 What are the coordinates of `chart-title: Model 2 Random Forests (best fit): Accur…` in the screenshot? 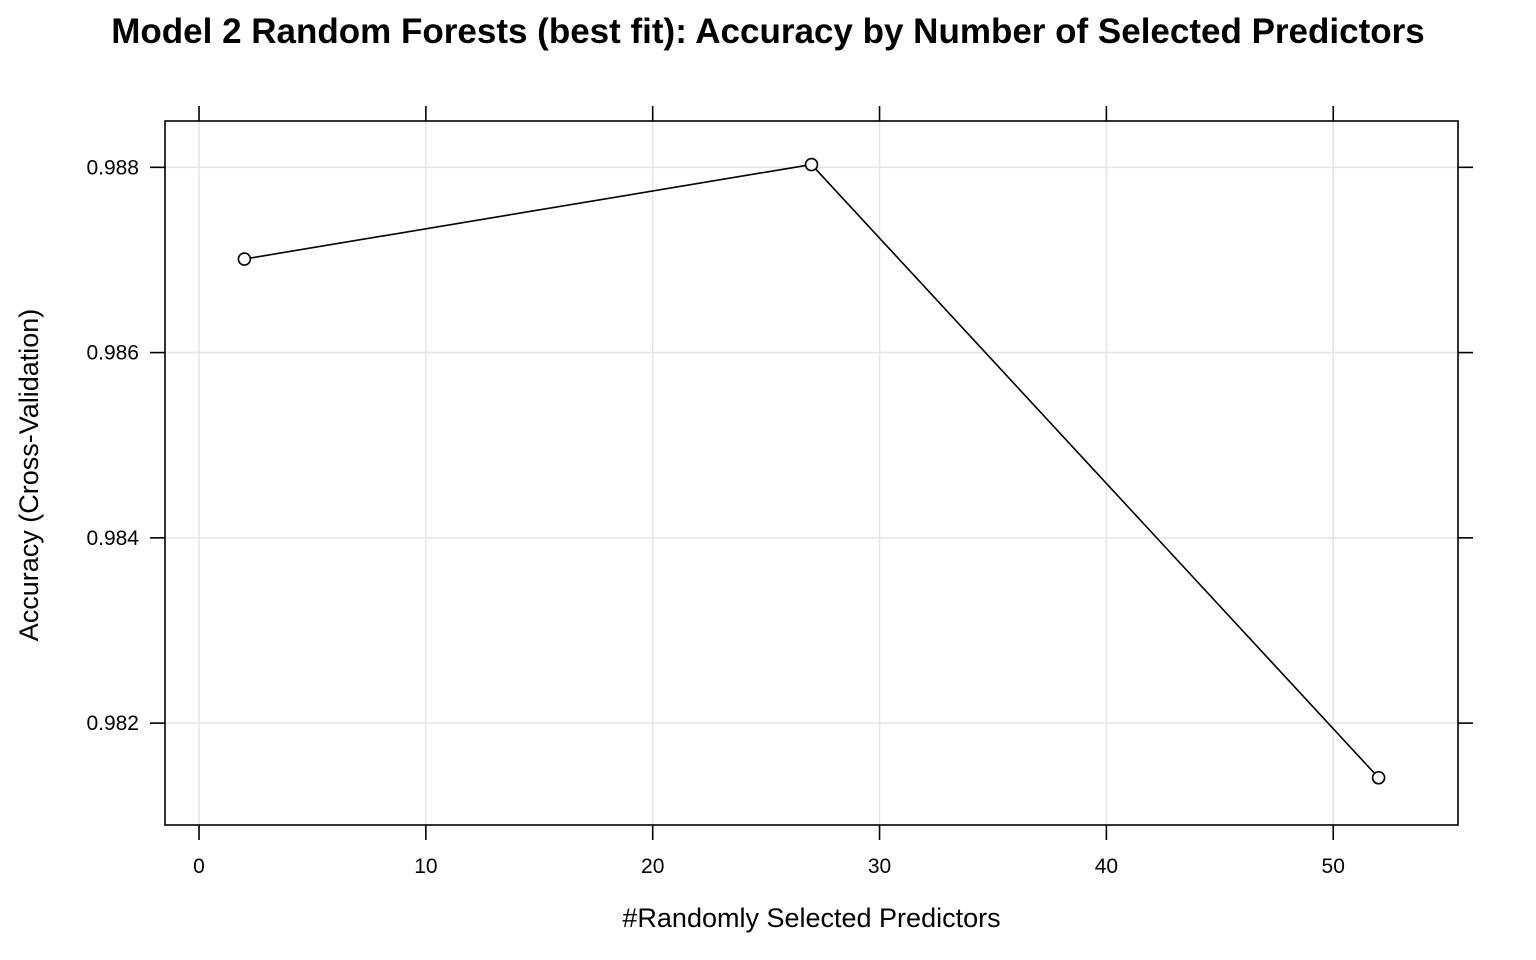 It's located at (768, 31).